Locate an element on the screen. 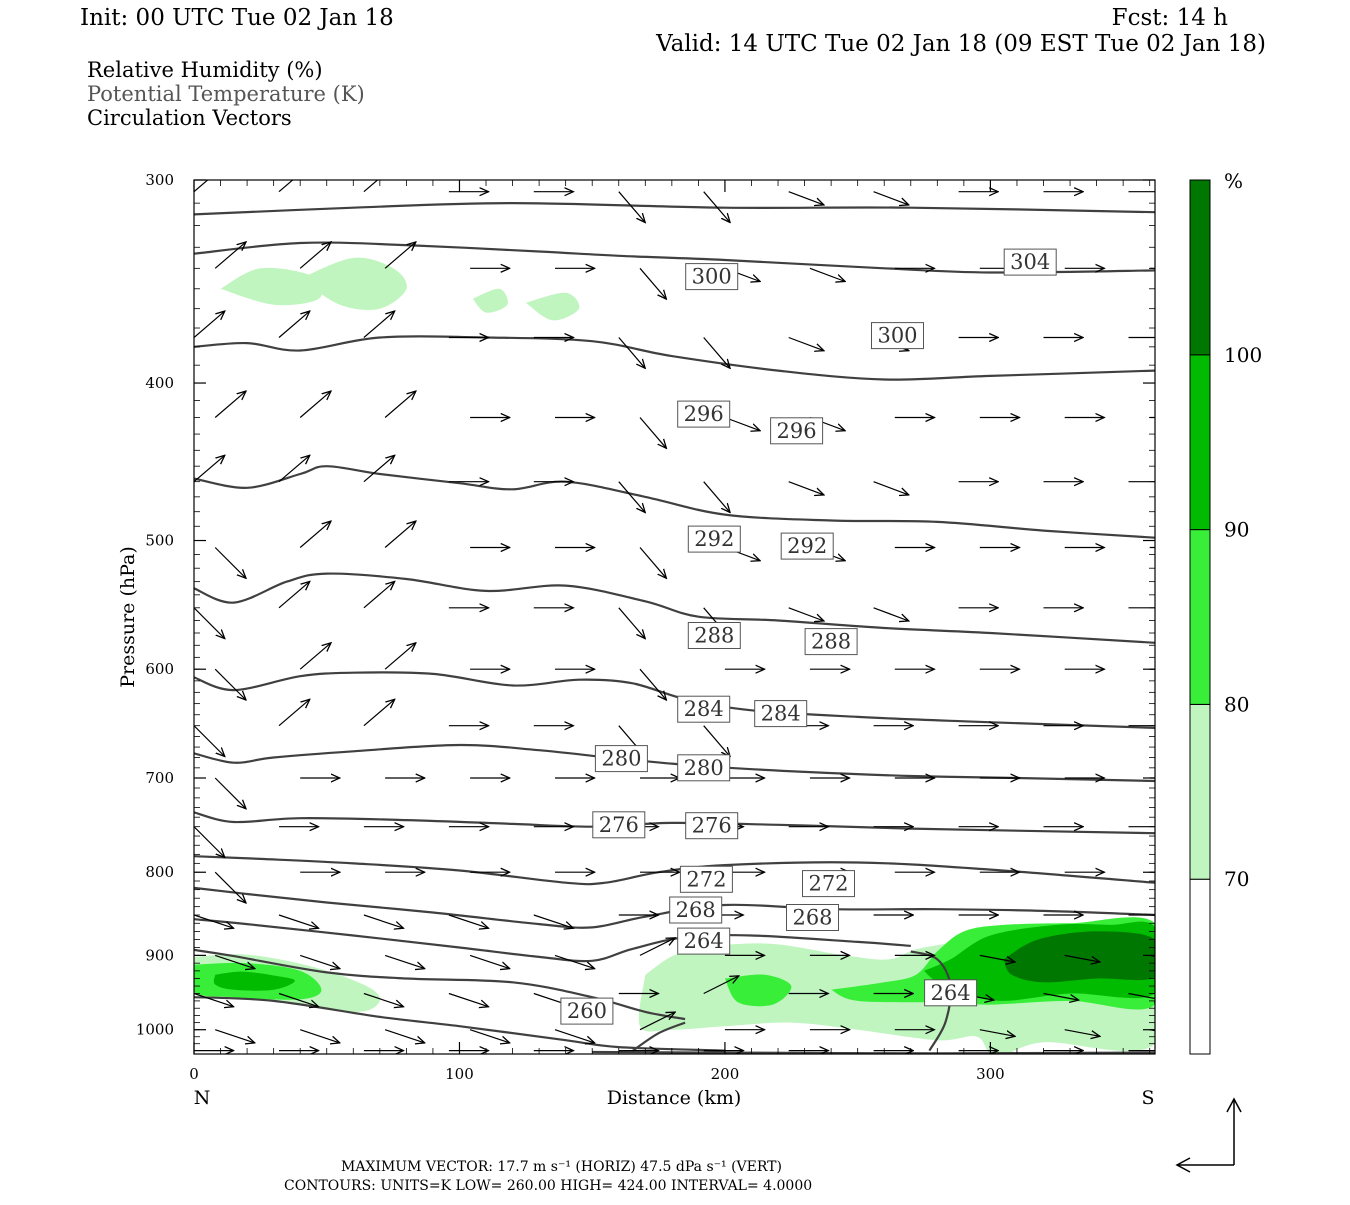 The height and width of the screenshot is (1205, 1350). contour-label-260: 260 is located at coordinates (587, 1011).